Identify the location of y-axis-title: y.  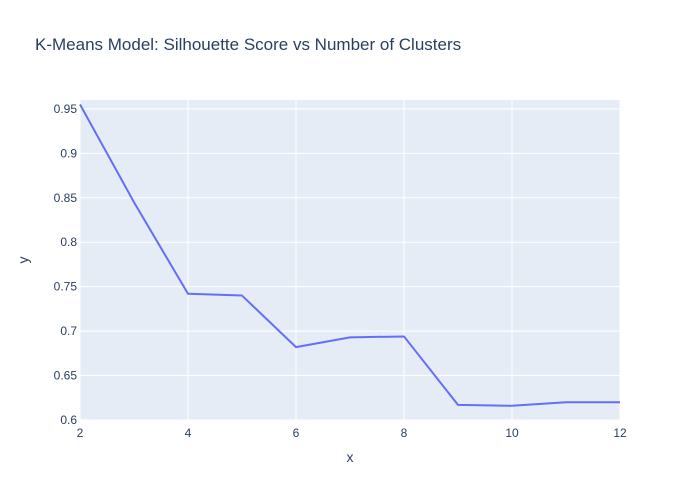
(23, 260).